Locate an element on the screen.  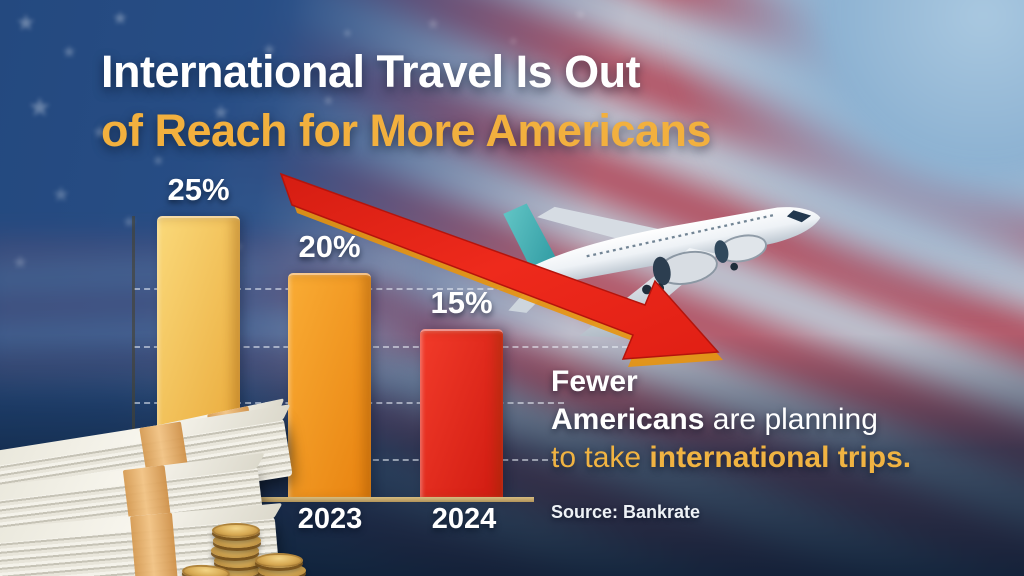
headline-line-2: of Reach for More Americans is located at coordinates (406, 130).